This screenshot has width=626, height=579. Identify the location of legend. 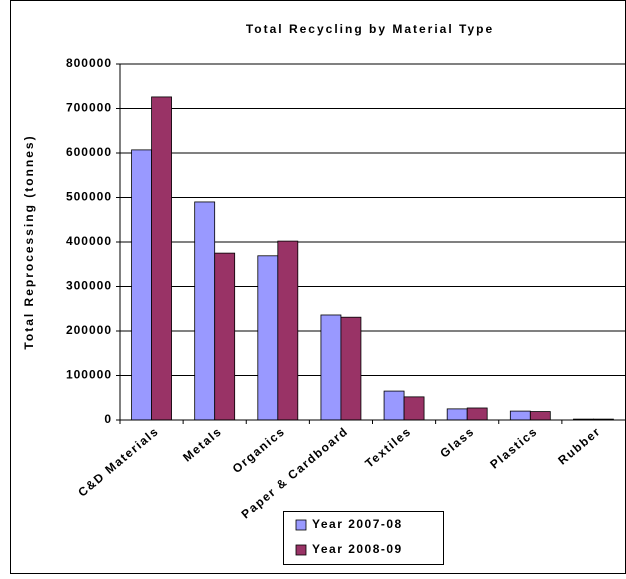
(363, 538).